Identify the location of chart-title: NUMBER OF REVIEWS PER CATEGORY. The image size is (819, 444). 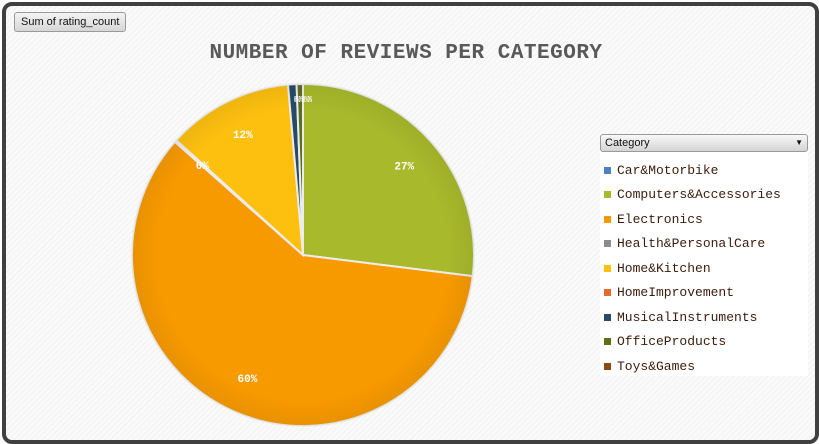
(406, 53).